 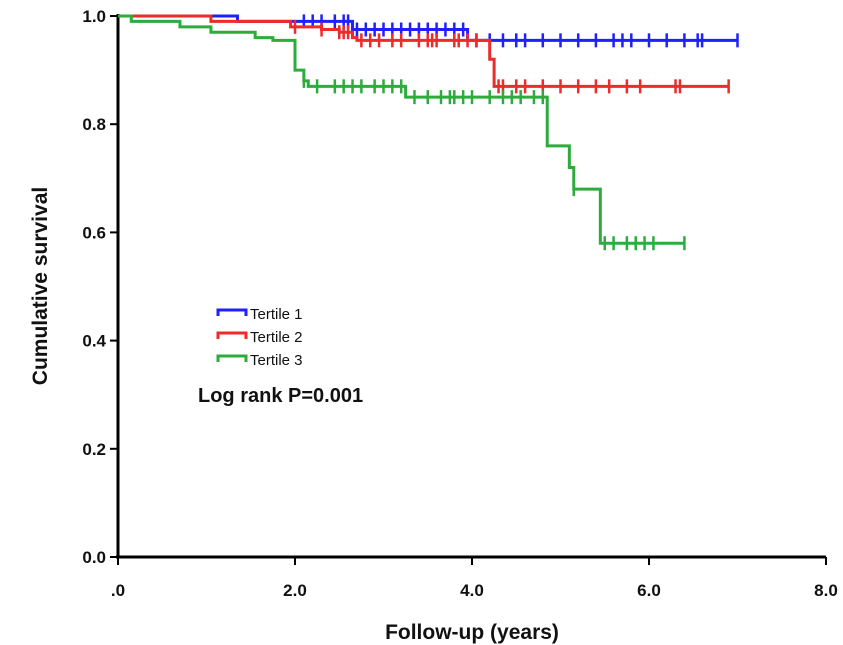 I want to click on x-tick-label: .0, so click(x=118, y=590).